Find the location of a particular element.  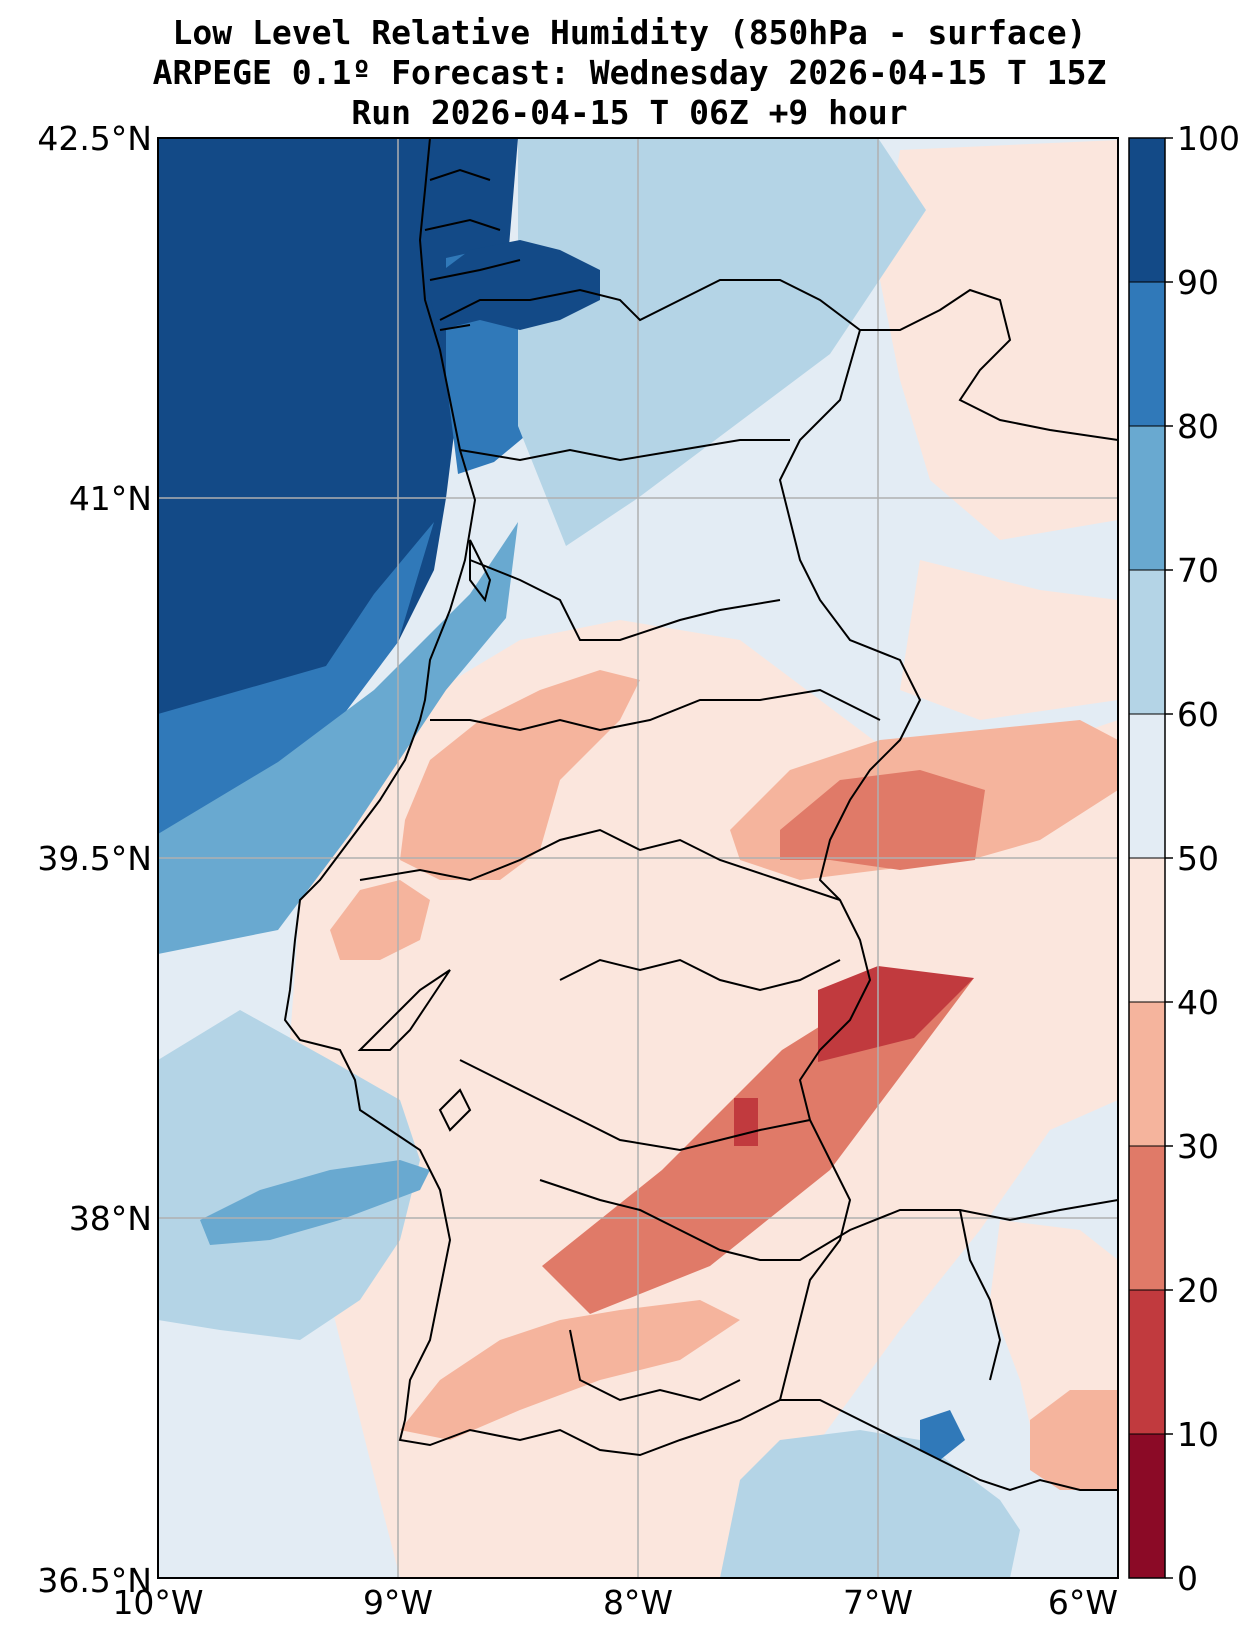

colorbar-label: 100 is located at coordinates (1208, 138).